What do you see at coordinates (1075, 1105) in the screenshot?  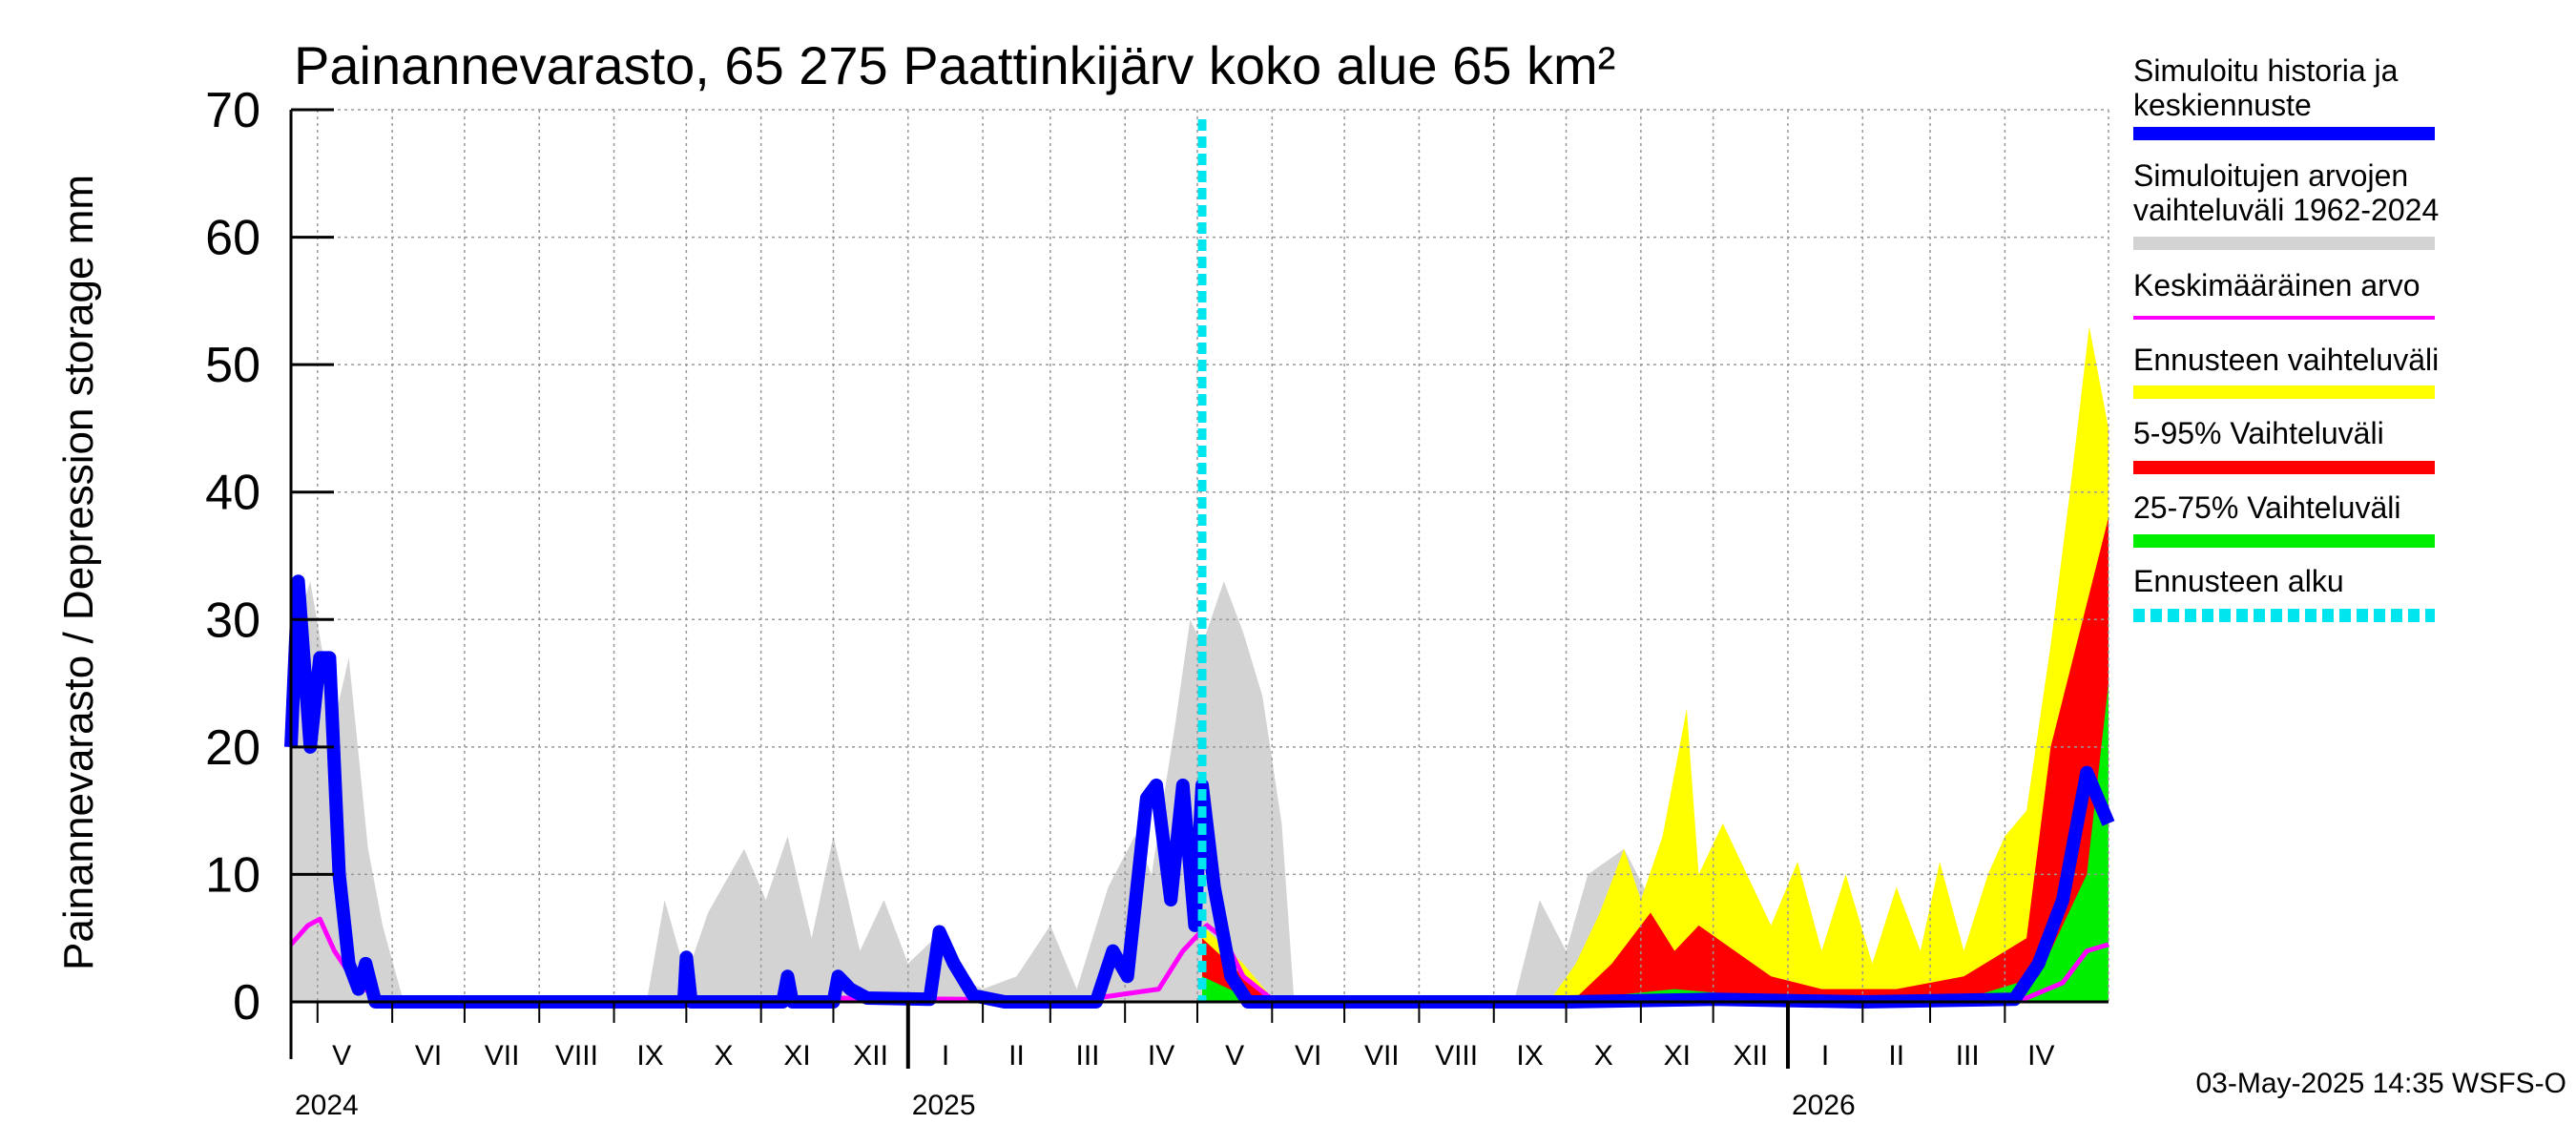 I see `year-labels: 2024 2025 2026` at bounding box center [1075, 1105].